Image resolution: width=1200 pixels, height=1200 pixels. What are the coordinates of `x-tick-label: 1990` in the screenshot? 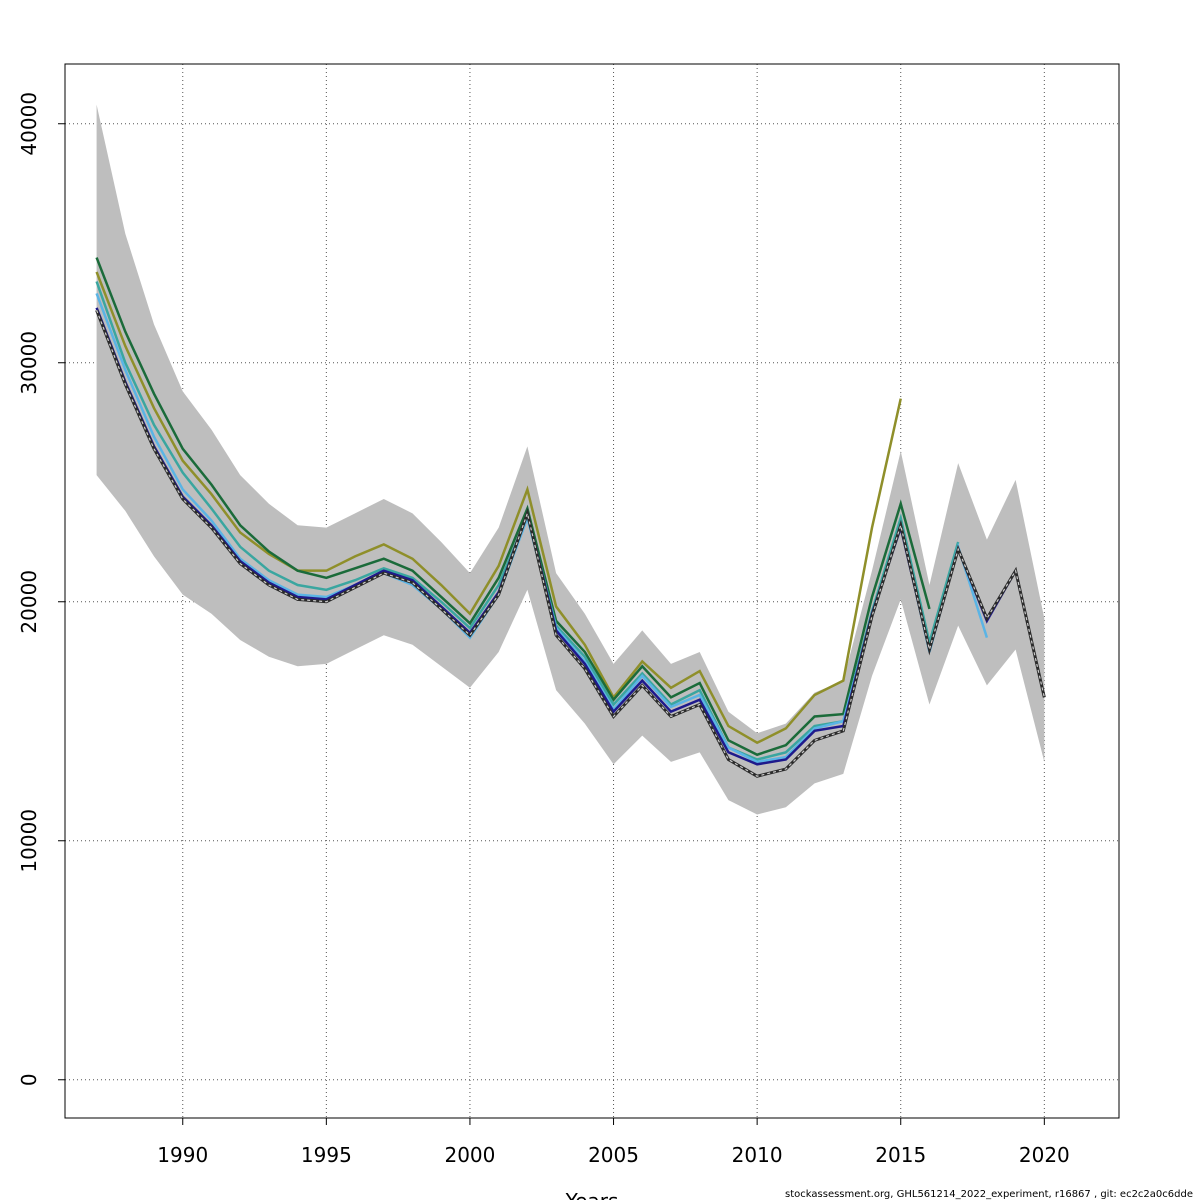 It's located at (182, 1155).